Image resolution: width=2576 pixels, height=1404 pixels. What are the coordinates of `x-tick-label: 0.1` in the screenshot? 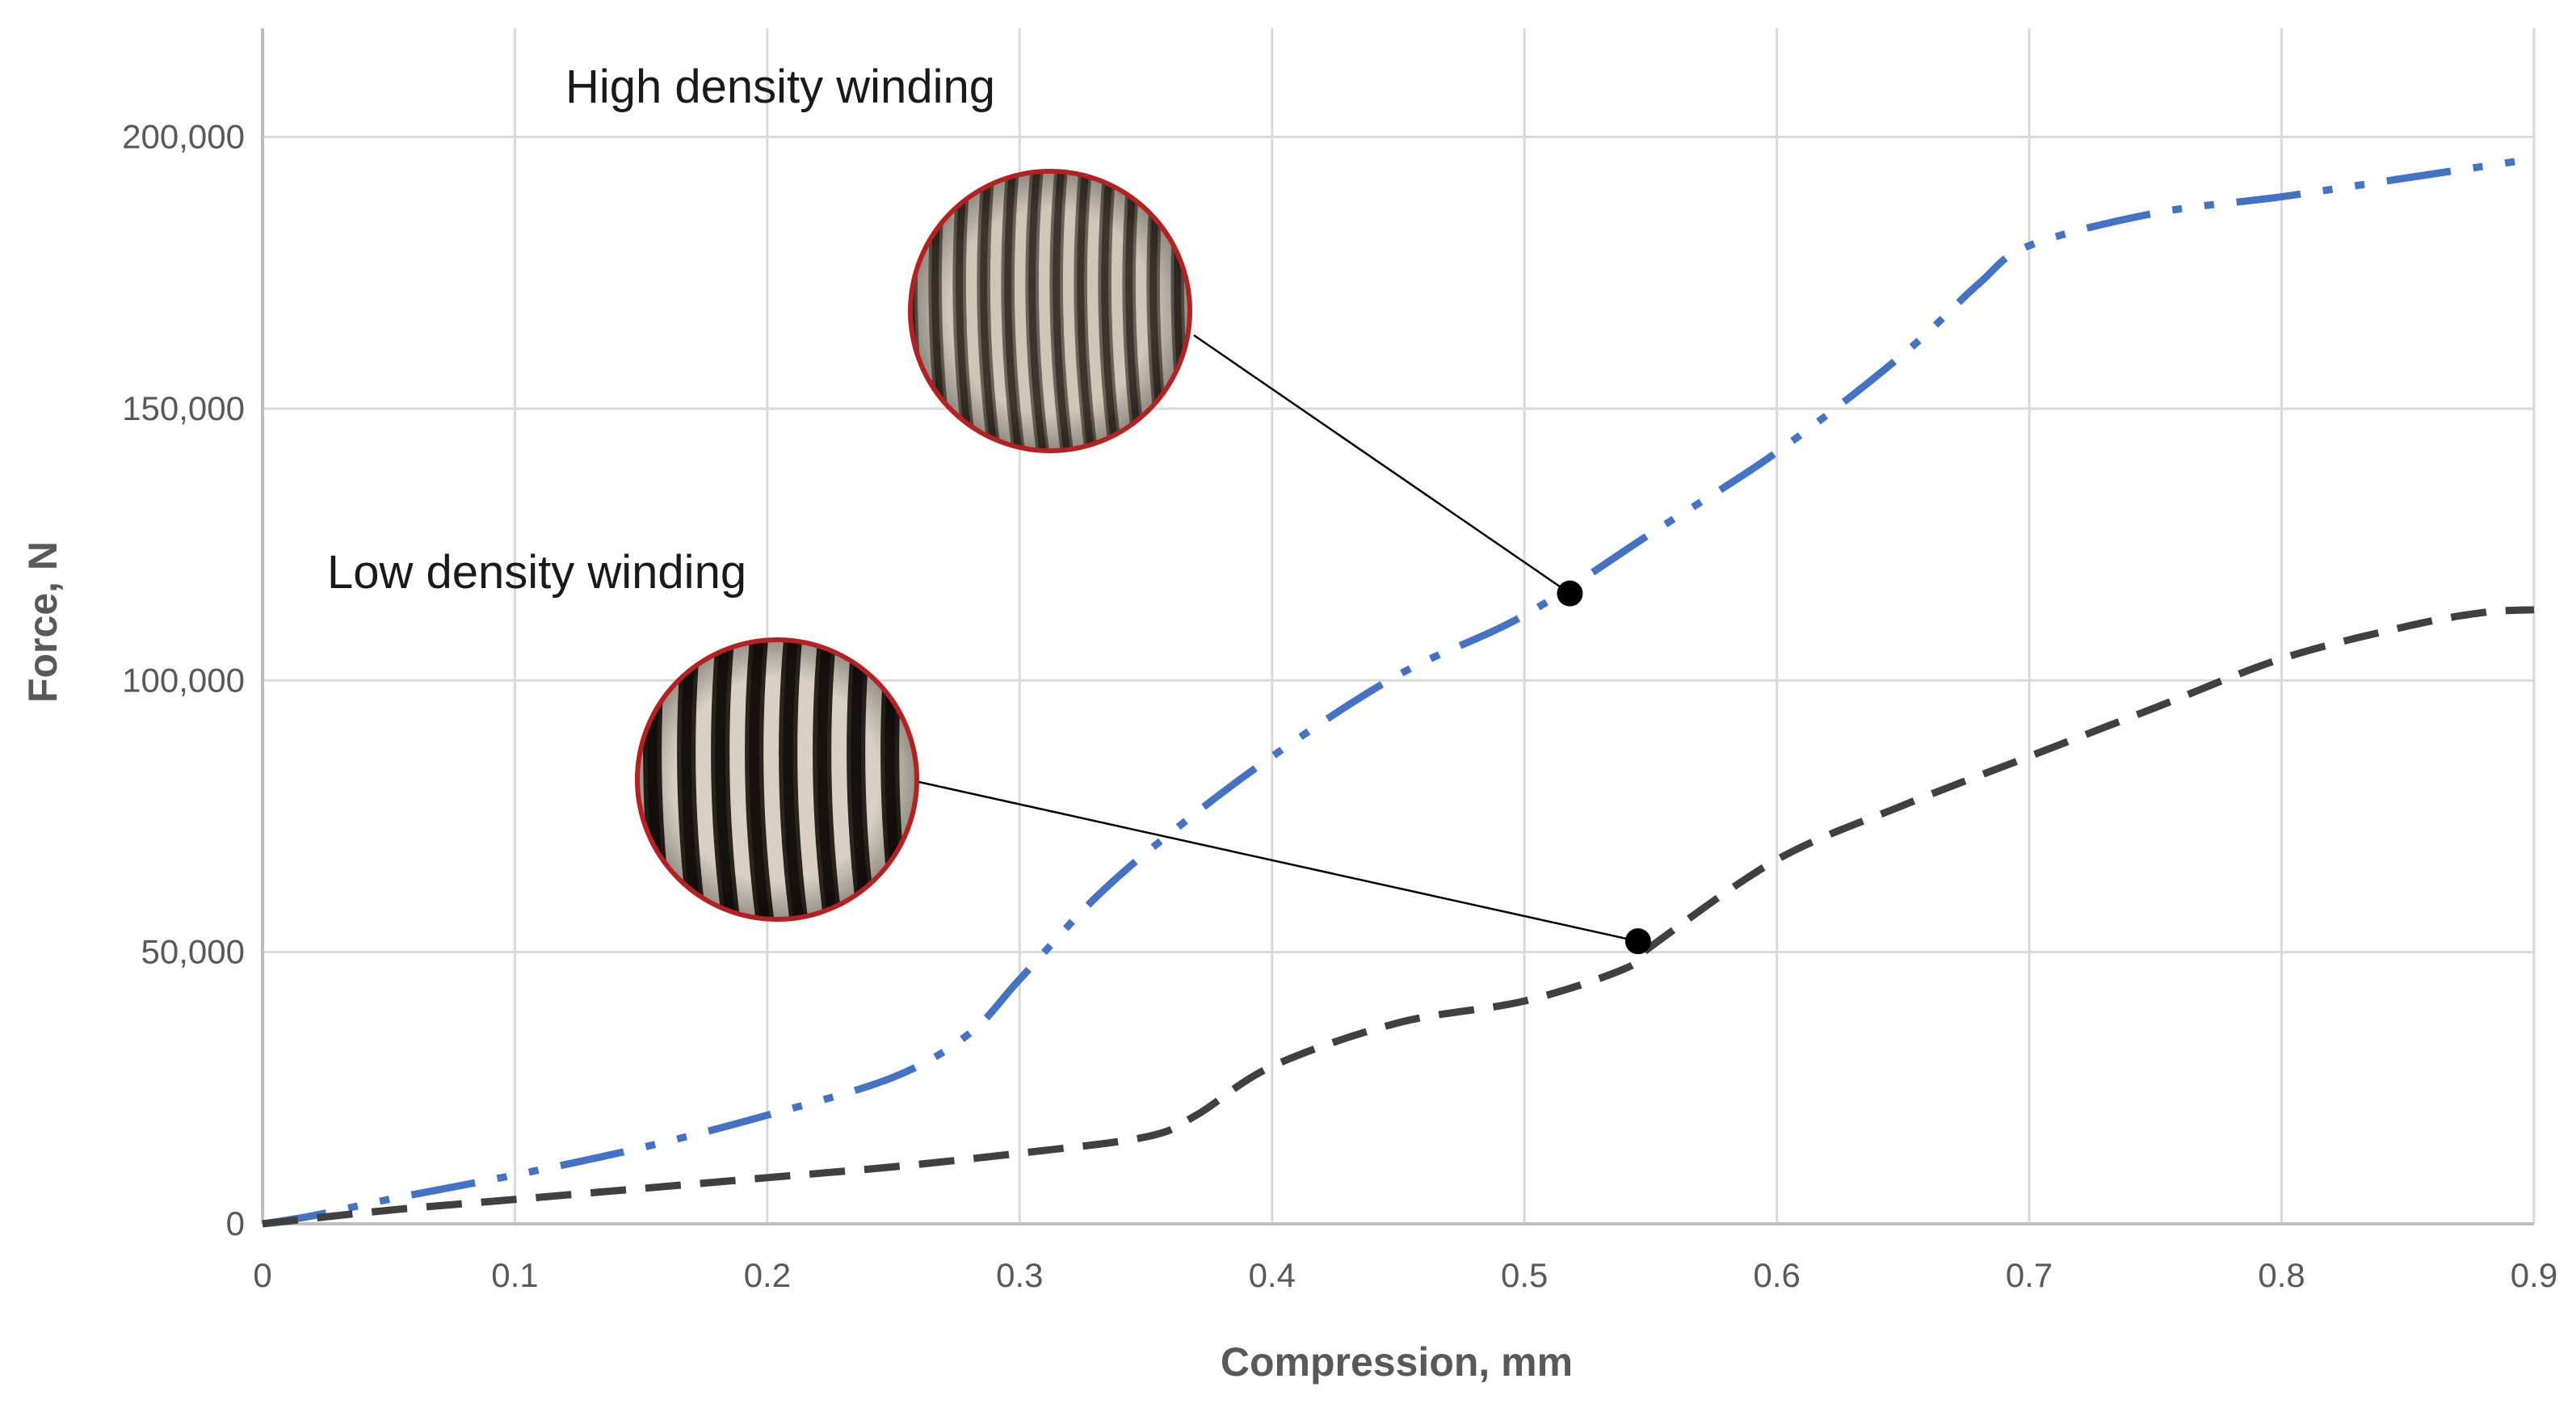 It's located at (514, 1275).